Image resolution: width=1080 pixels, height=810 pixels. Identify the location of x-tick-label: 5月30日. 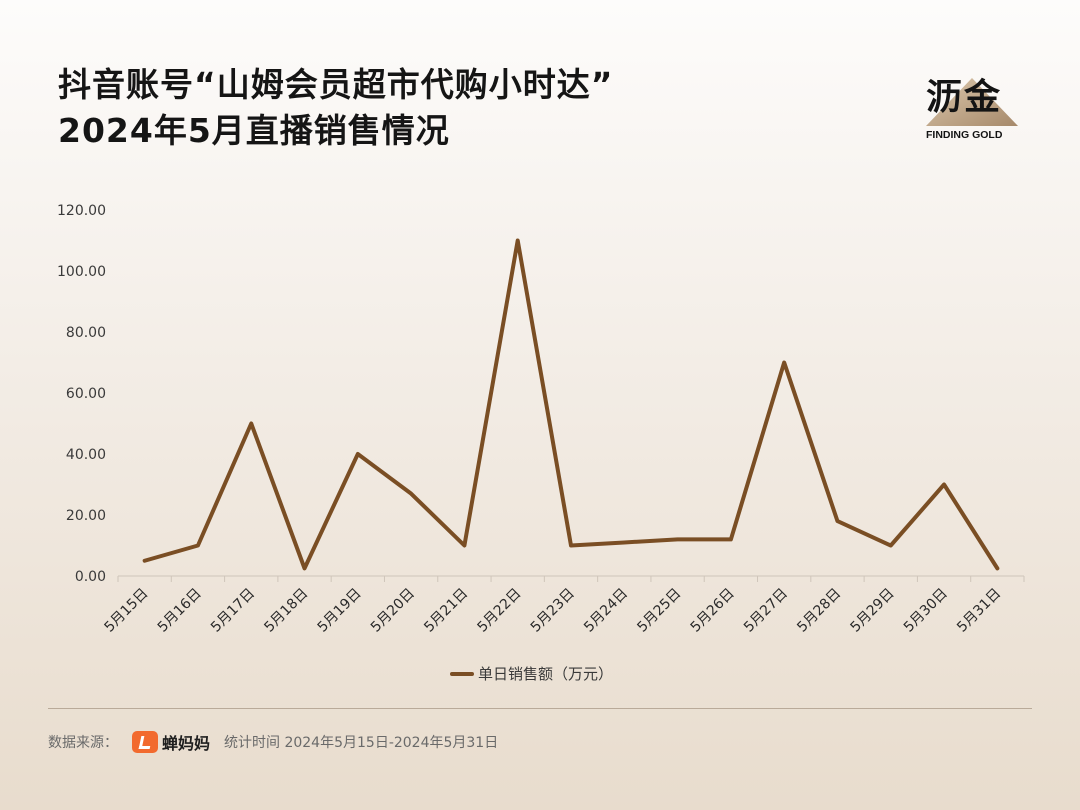
(926, 611).